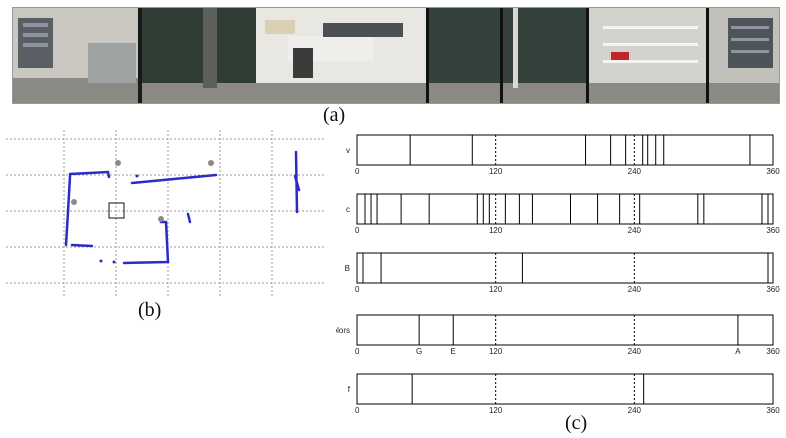 The height and width of the screenshot is (438, 786). Describe the element at coordinates (150, 310) in the screenshot. I see `caption-b: (b)` at that location.